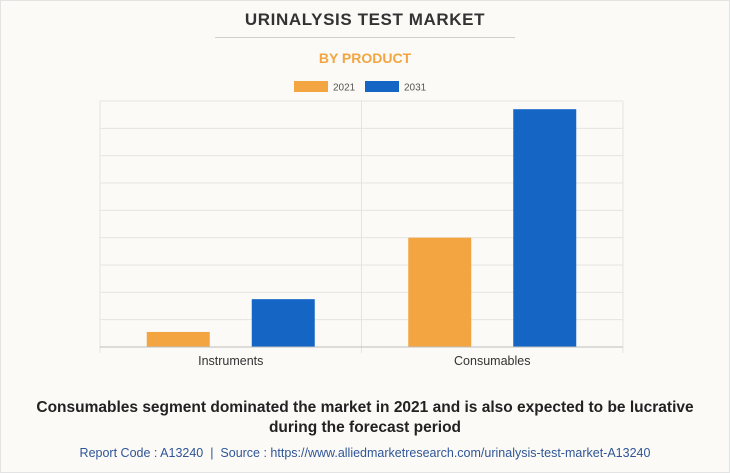  I want to click on bar-2021-instruments, so click(178, 339).